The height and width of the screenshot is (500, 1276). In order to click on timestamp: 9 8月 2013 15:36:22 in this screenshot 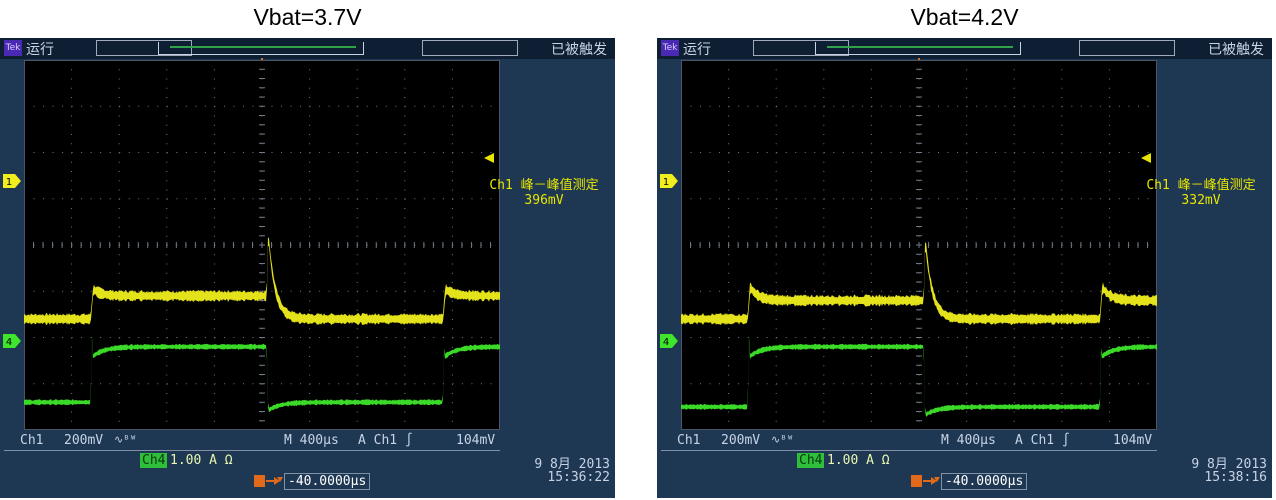, I will do `click(560, 471)`.